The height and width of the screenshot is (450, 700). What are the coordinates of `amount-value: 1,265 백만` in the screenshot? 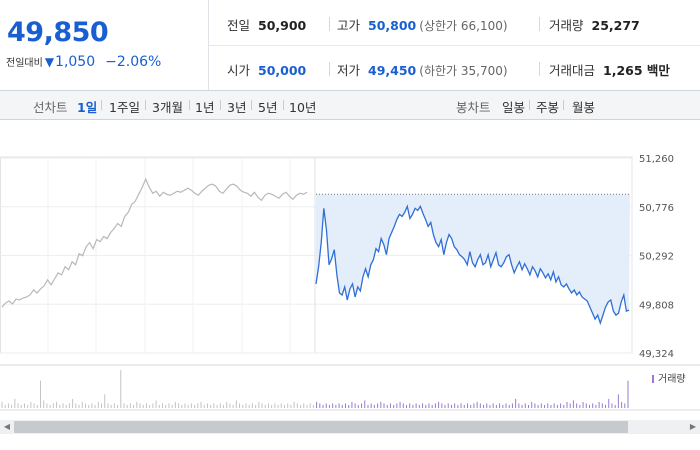 It's located at (636, 70).